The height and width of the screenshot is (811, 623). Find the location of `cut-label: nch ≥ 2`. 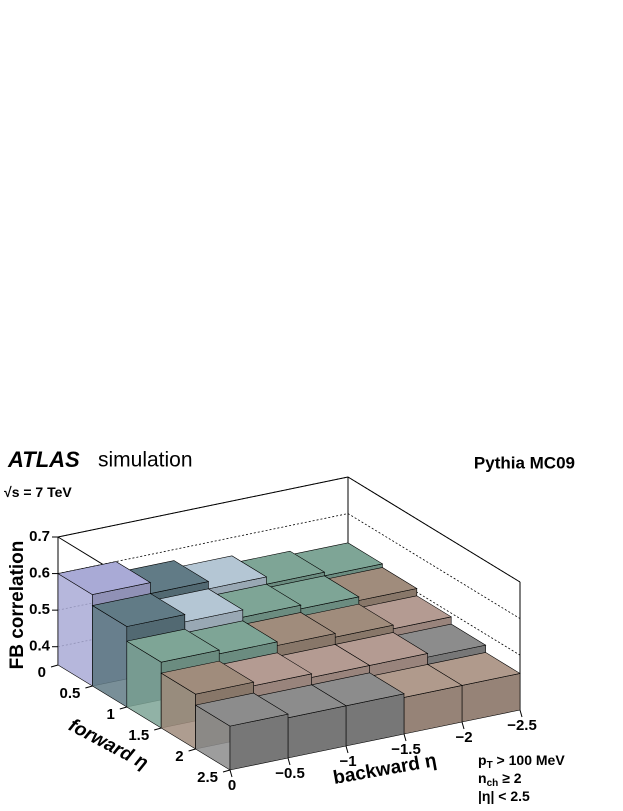

cut-label: nch ≥ 2 is located at coordinates (500, 779).